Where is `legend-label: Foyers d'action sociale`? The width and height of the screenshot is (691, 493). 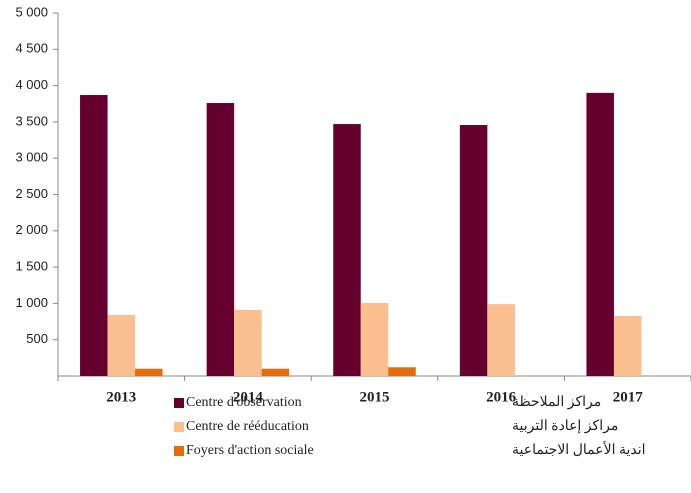
legend-label: Foyers d'action sociale is located at coordinates (250, 450).